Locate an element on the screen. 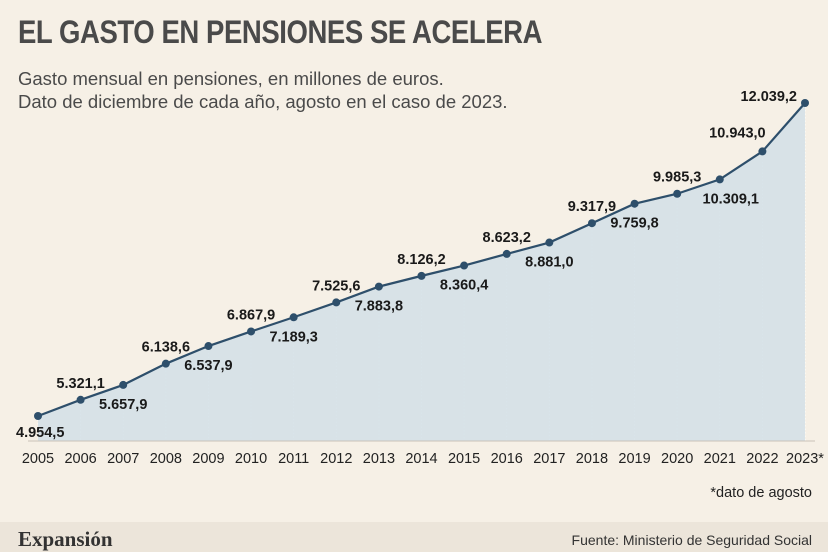 This screenshot has width=828, height=552. data-point-2006 is located at coordinates (80, 399).